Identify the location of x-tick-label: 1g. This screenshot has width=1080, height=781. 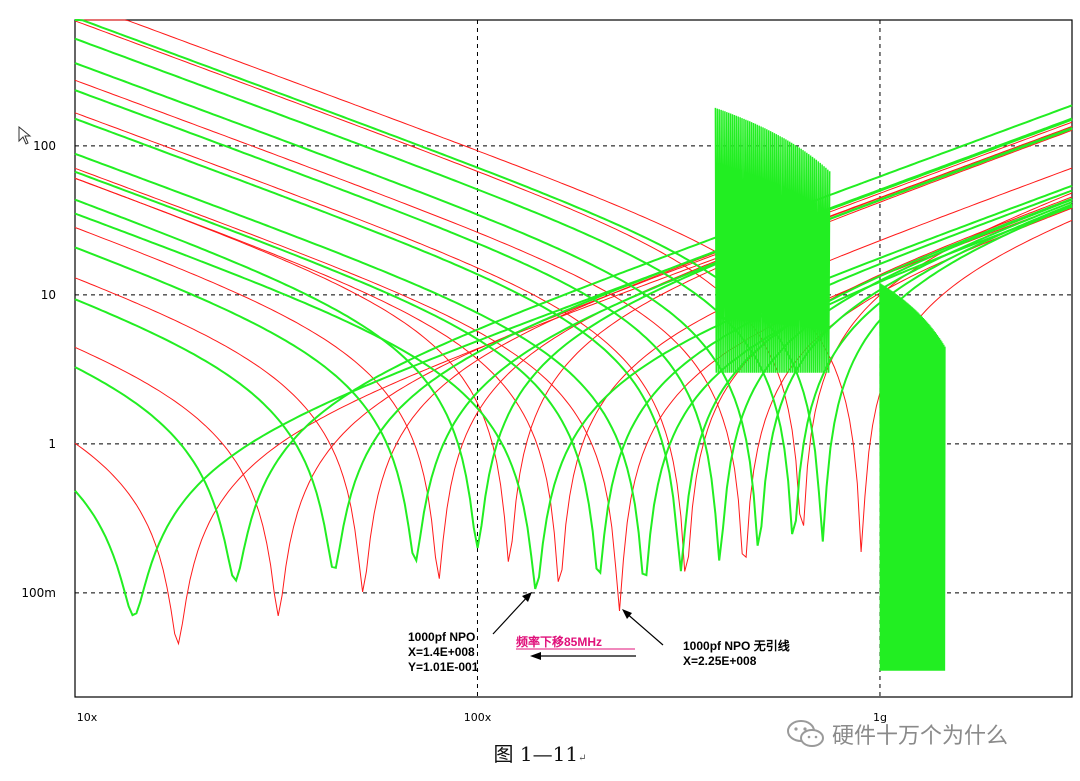
(880, 717).